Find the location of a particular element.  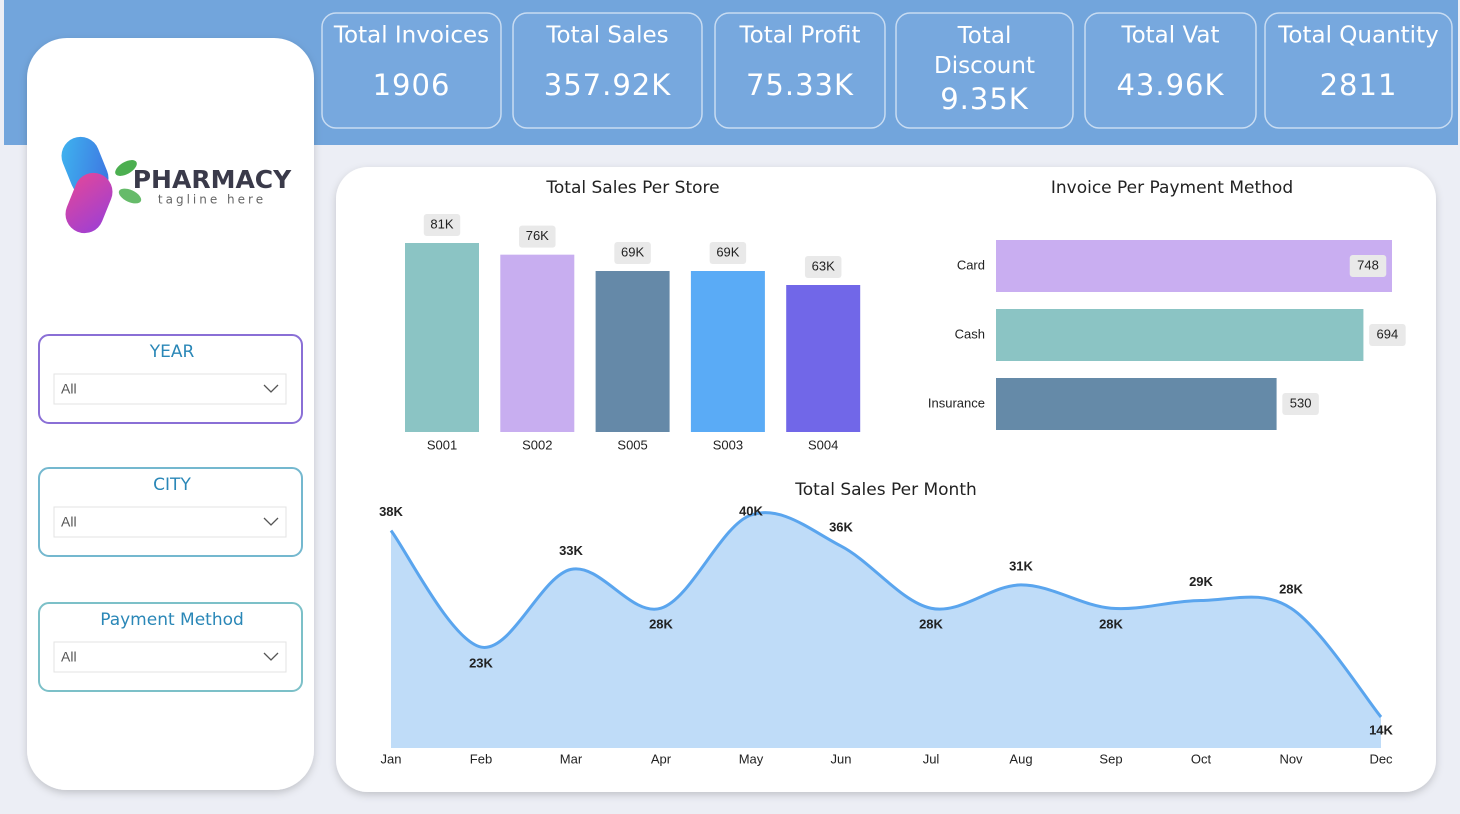

data-label: 14K is located at coordinates (1381, 729).